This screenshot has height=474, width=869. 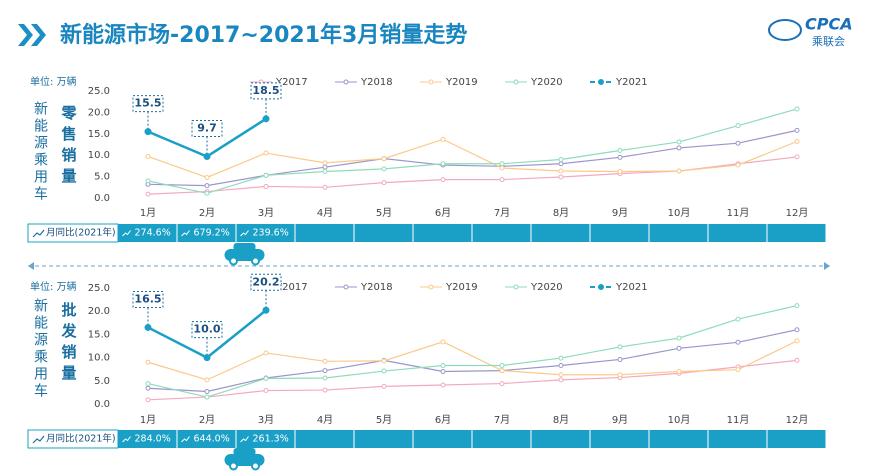 I want to click on y-tick-label: 25.0, so click(x=99, y=288).